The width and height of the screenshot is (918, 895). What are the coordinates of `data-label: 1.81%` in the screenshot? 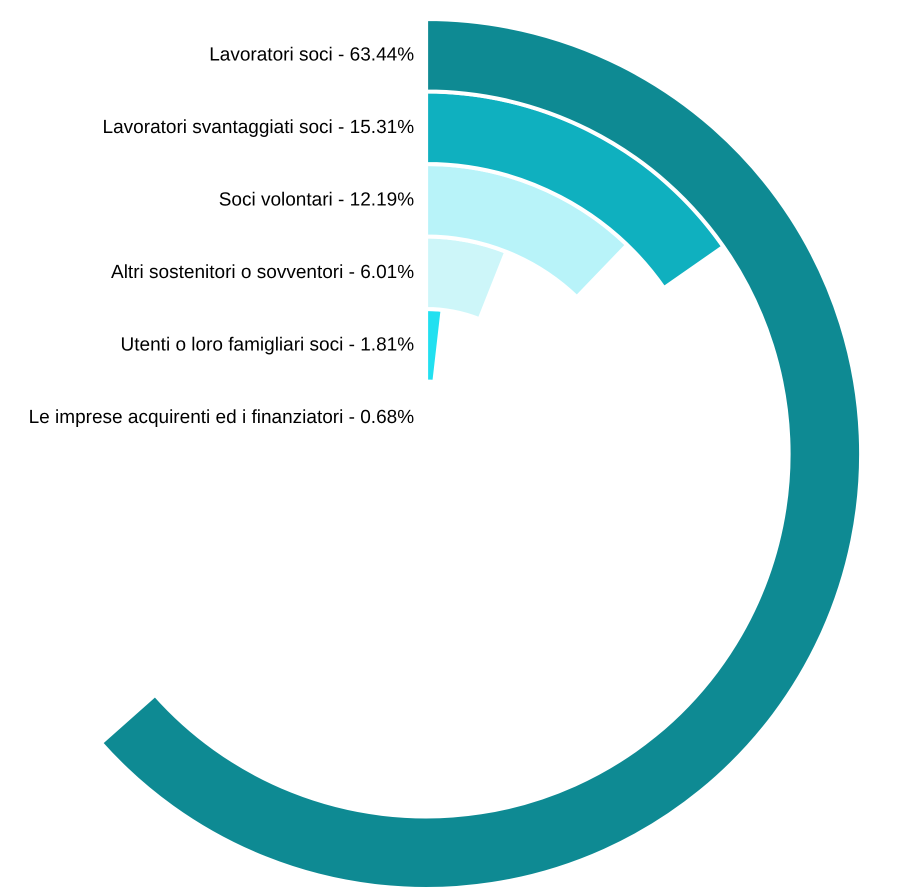 It's located at (387, 345).